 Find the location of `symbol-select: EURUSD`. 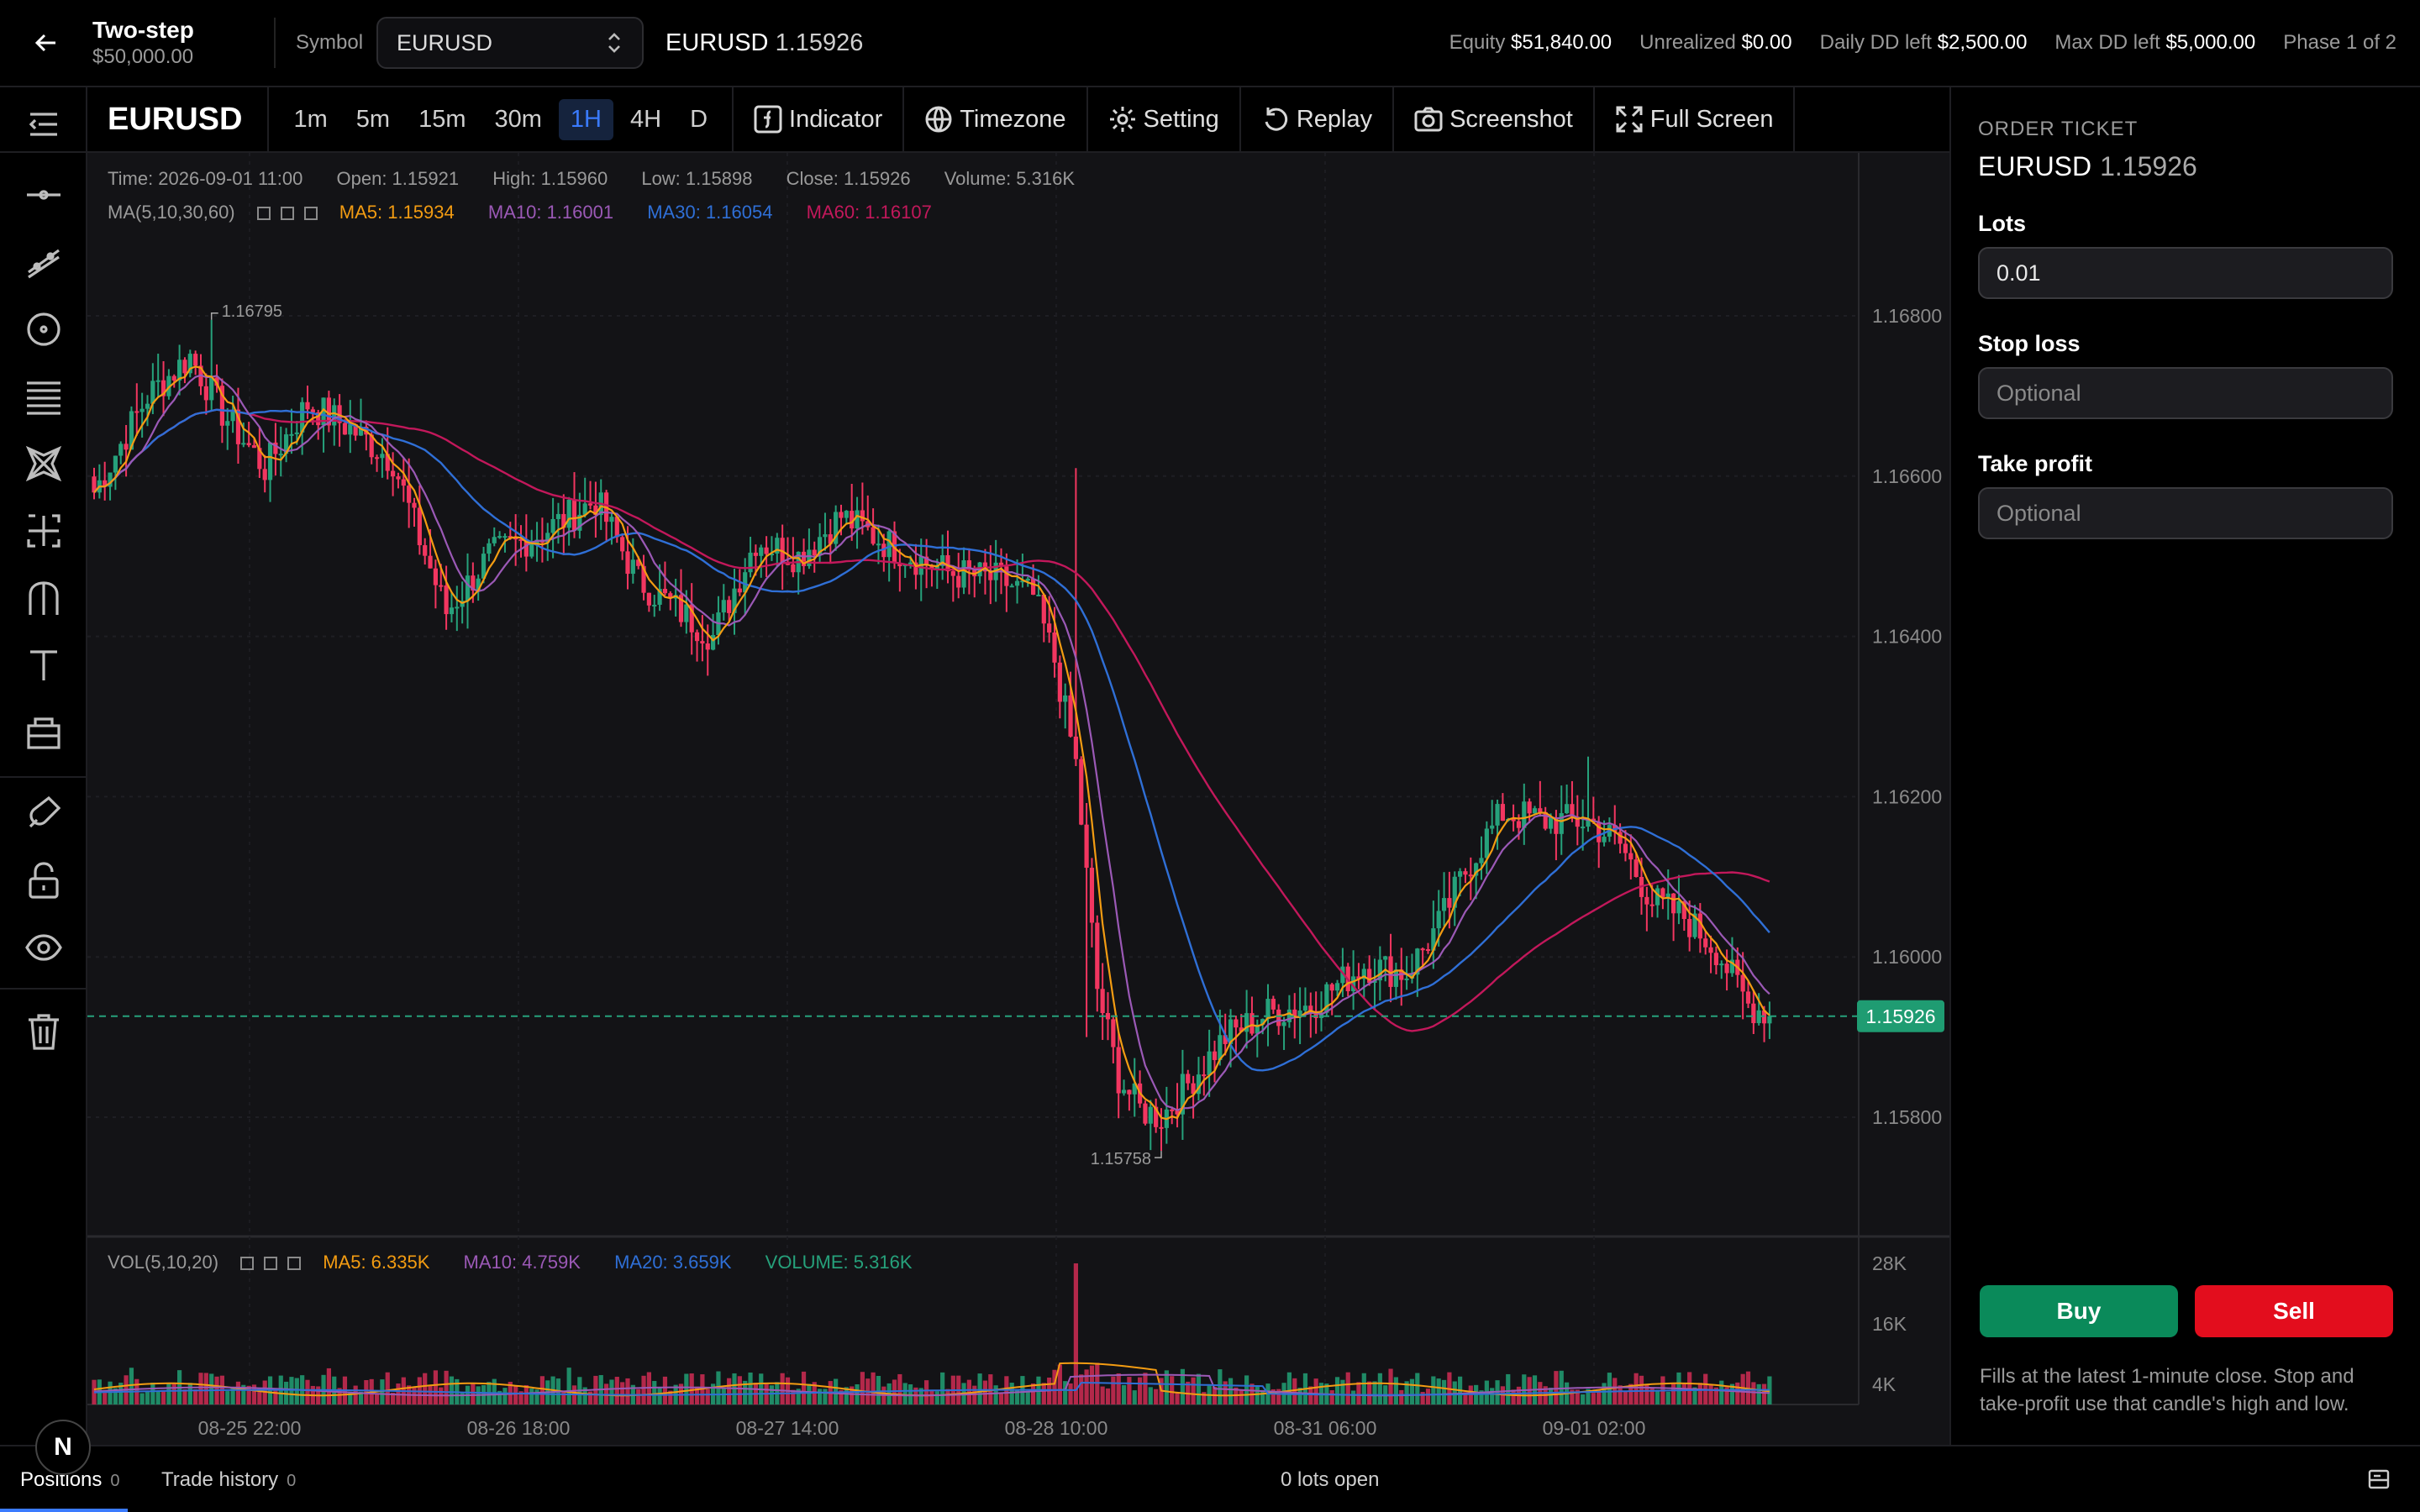

symbol-select: EURUSD is located at coordinates (510, 43).